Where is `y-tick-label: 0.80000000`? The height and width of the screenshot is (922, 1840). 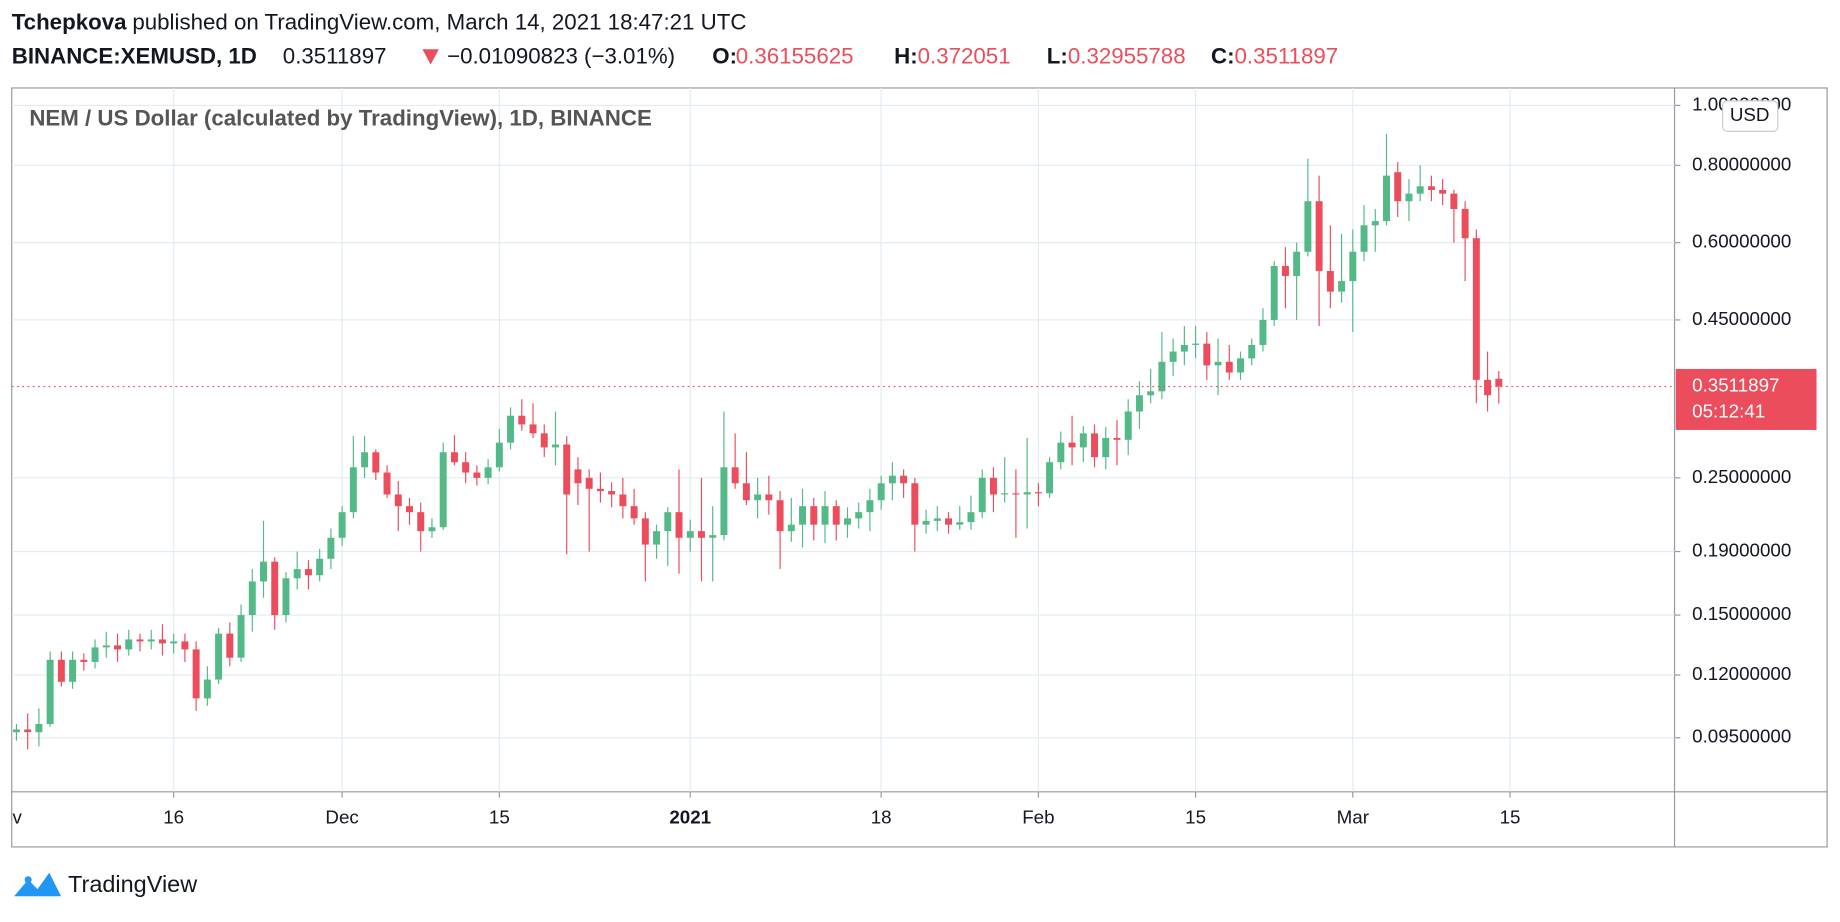 y-tick-label: 0.80000000 is located at coordinates (1741, 163).